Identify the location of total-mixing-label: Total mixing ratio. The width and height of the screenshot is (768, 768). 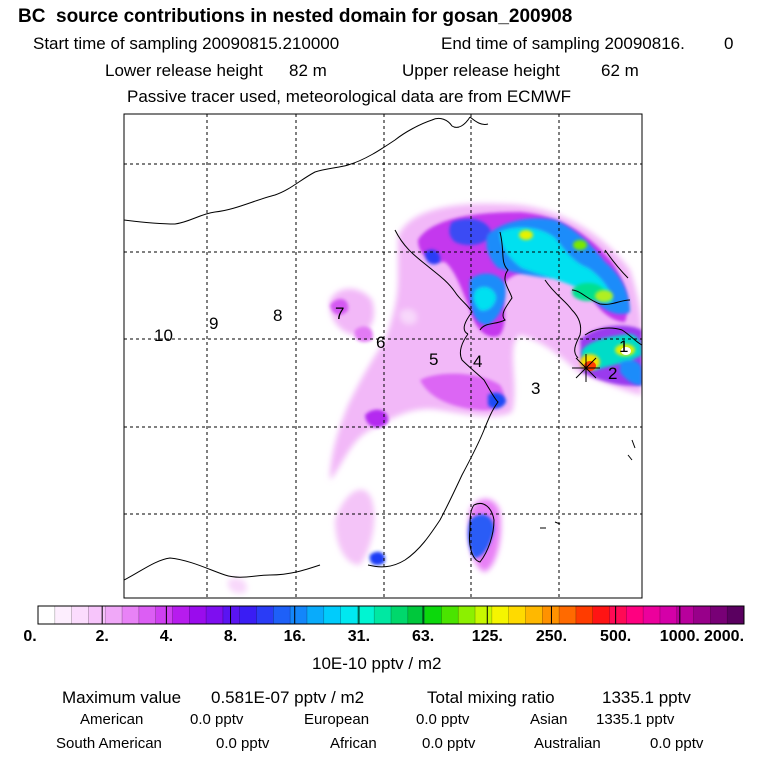
(491, 697).